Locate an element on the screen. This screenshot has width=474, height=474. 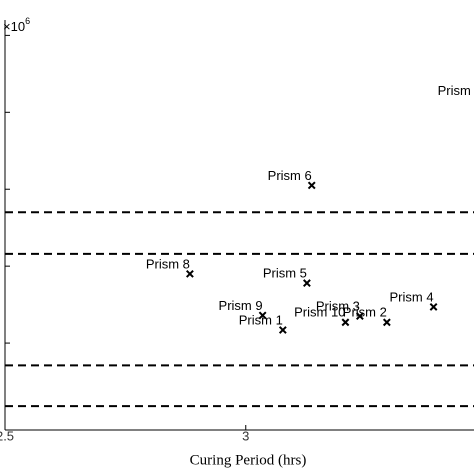
multiplier-base: ×10 is located at coordinates (14, 26).